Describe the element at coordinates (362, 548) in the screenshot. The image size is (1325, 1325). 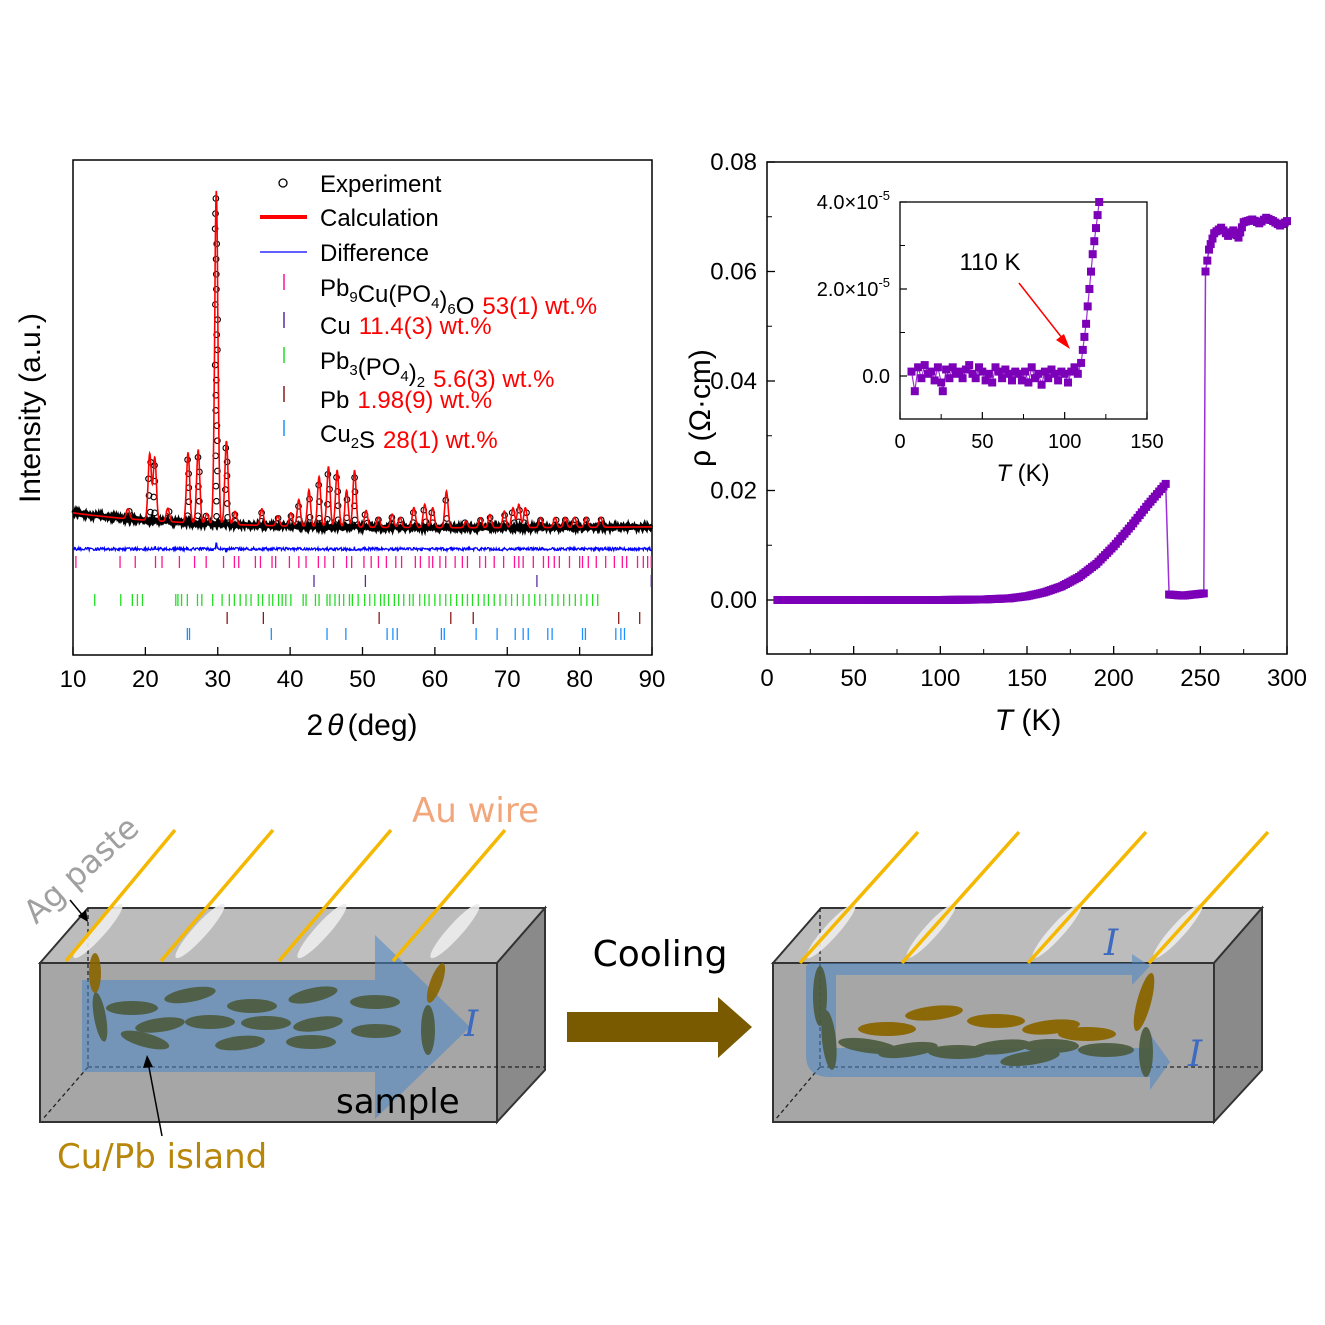
I see `xrd-difference-curve` at that location.